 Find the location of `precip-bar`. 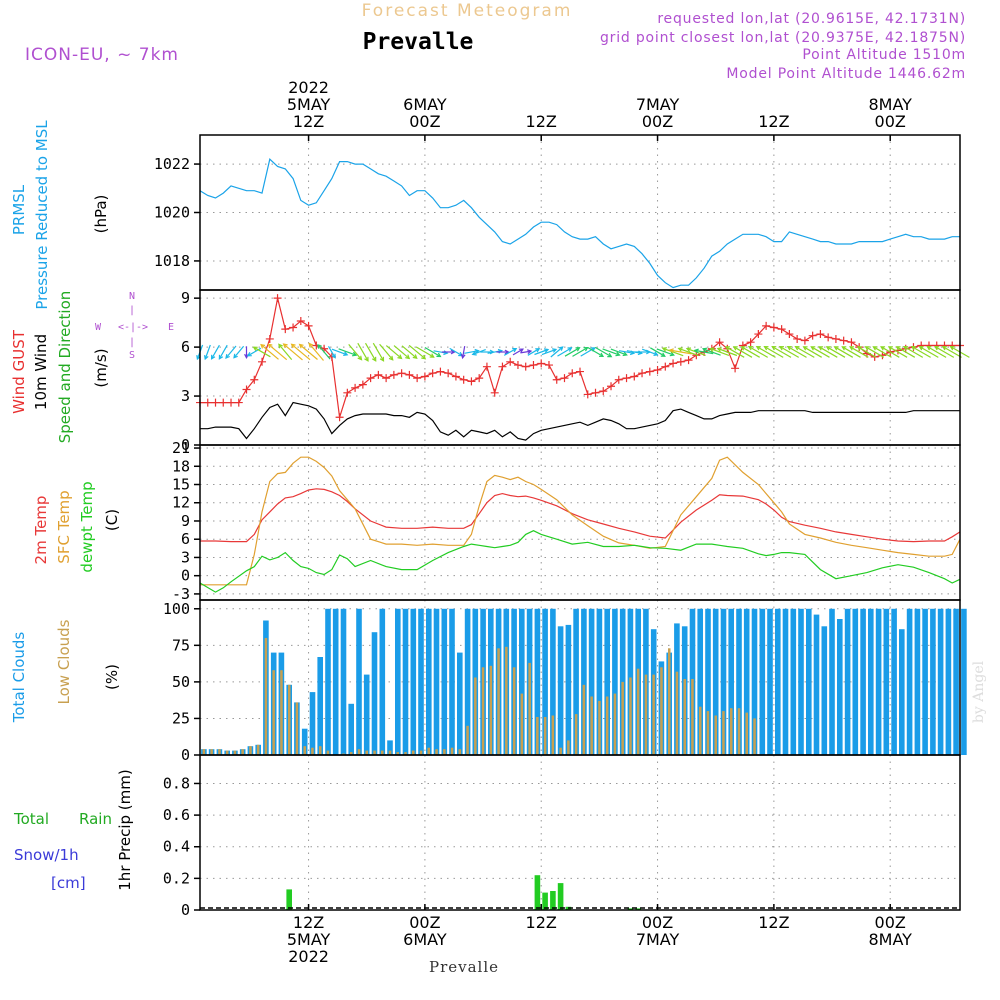

precip-bar is located at coordinates (553, 900).